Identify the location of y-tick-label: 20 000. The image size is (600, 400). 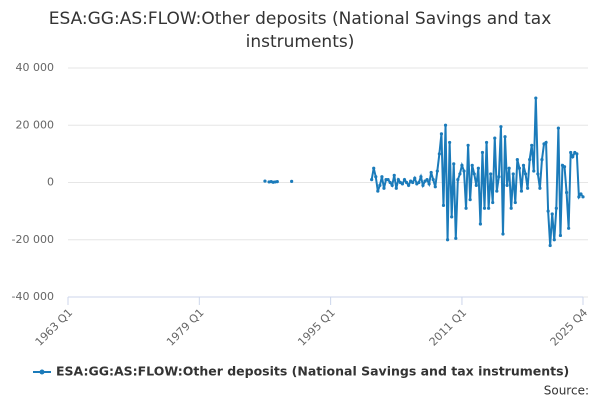
(35, 124).